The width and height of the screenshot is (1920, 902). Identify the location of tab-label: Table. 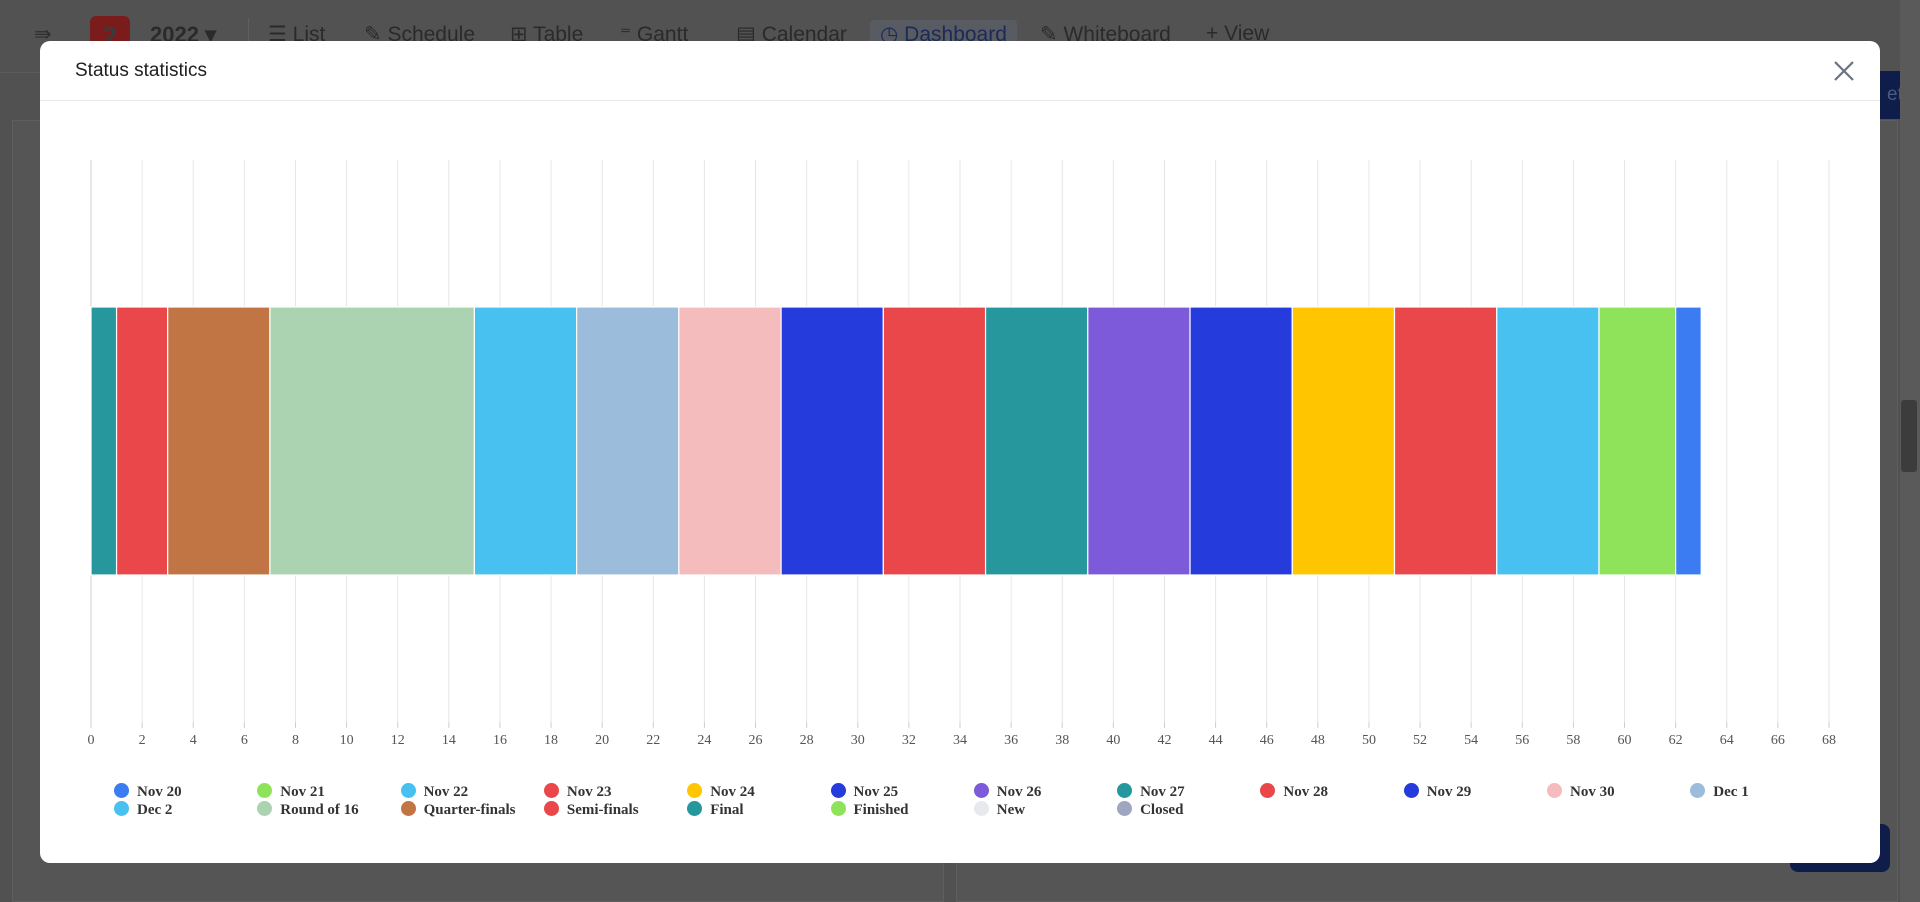
(558, 34).